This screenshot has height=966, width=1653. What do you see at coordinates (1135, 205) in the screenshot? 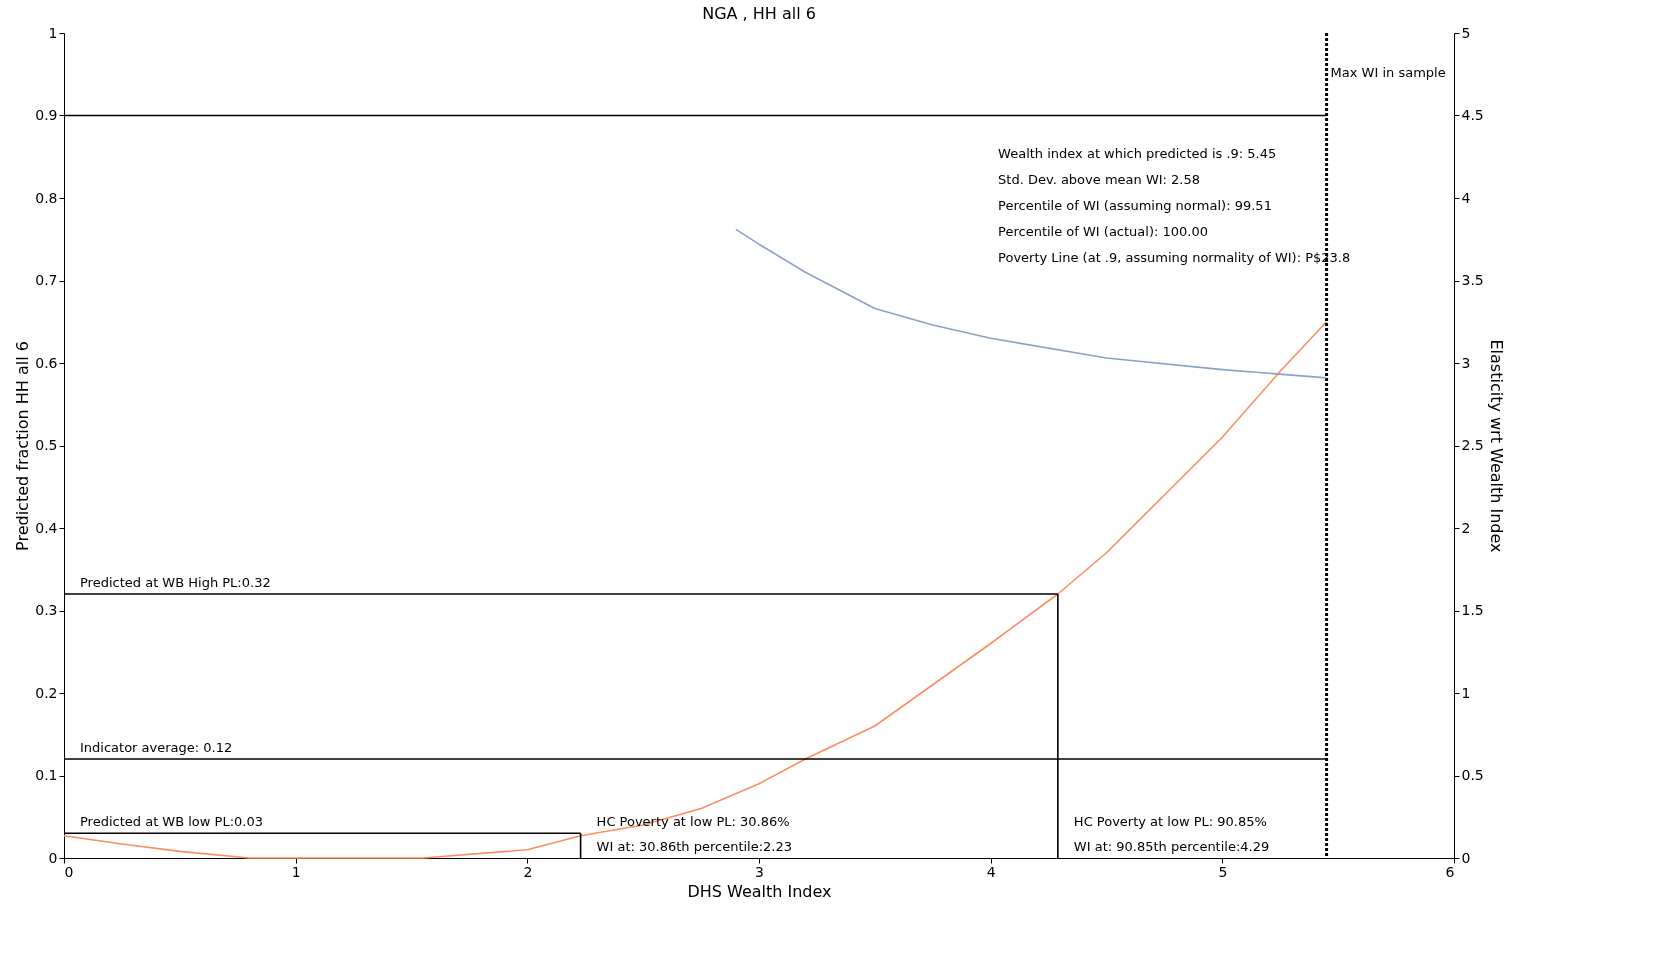
I see `annotation: Percentile of WI (assuming normal): 99.51` at bounding box center [1135, 205].